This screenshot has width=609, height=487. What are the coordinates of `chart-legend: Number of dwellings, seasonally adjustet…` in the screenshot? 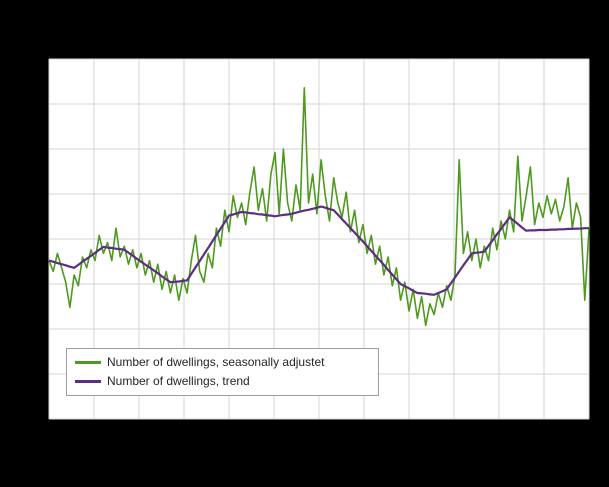 It's located at (222, 372).